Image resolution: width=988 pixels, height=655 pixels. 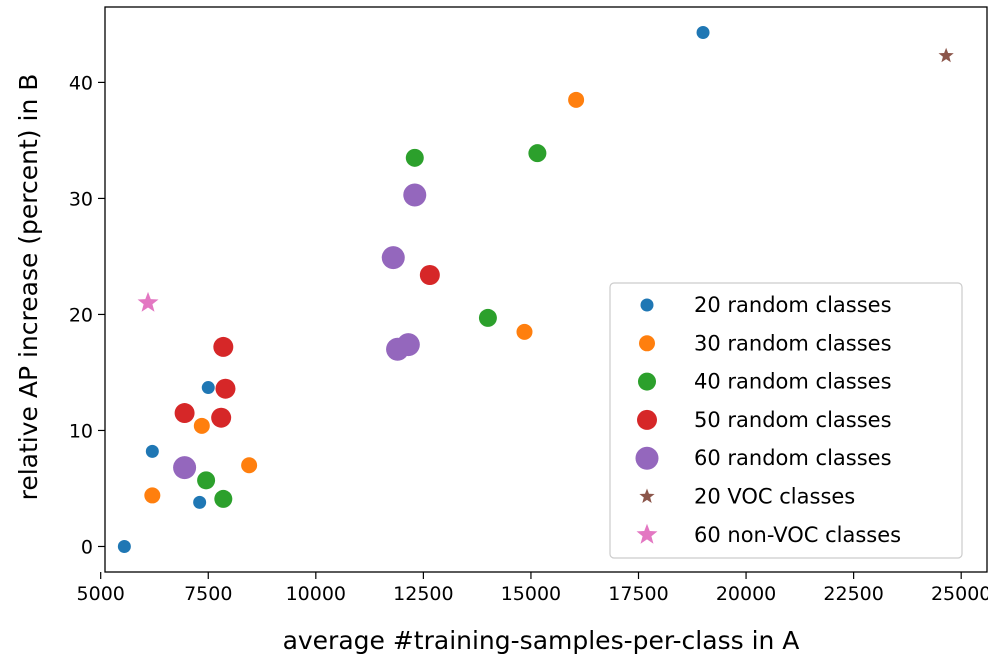 I want to click on x-tick-label: 7500, so click(x=208, y=594).